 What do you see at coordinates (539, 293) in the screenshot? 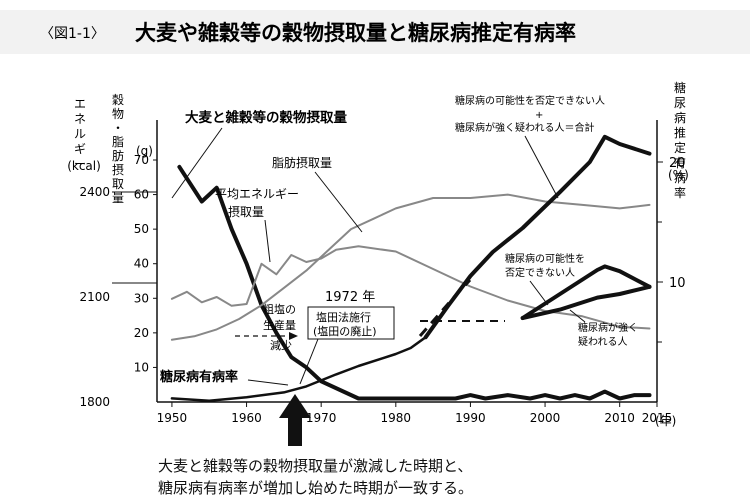
I see `leader-possible` at bounding box center [539, 293].